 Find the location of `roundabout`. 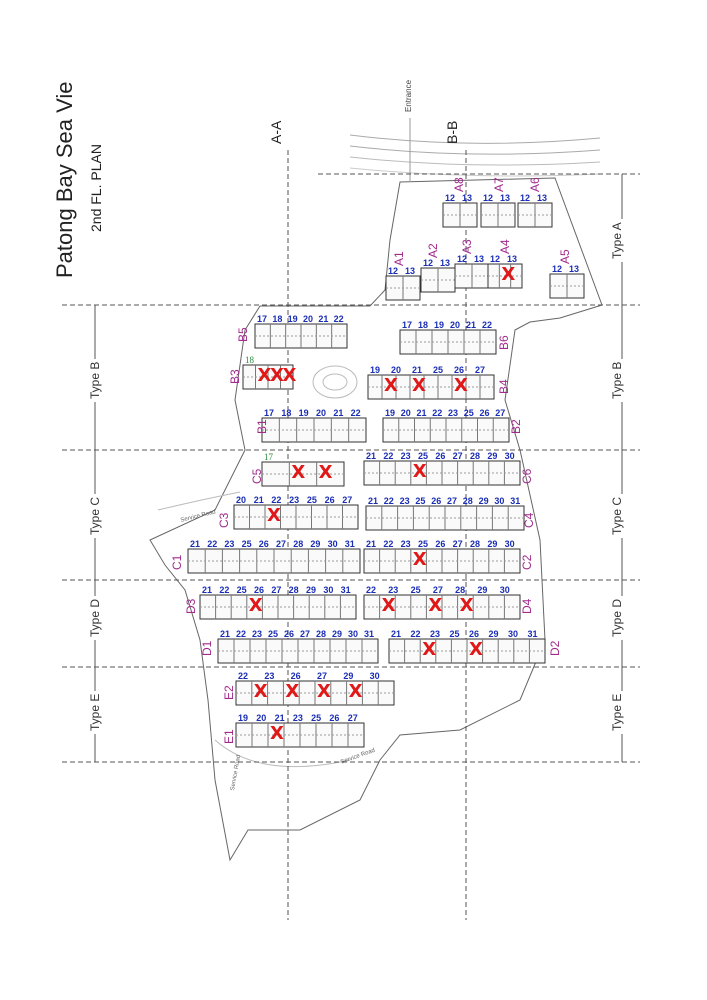

roundabout is located at coordinates (335, 382).